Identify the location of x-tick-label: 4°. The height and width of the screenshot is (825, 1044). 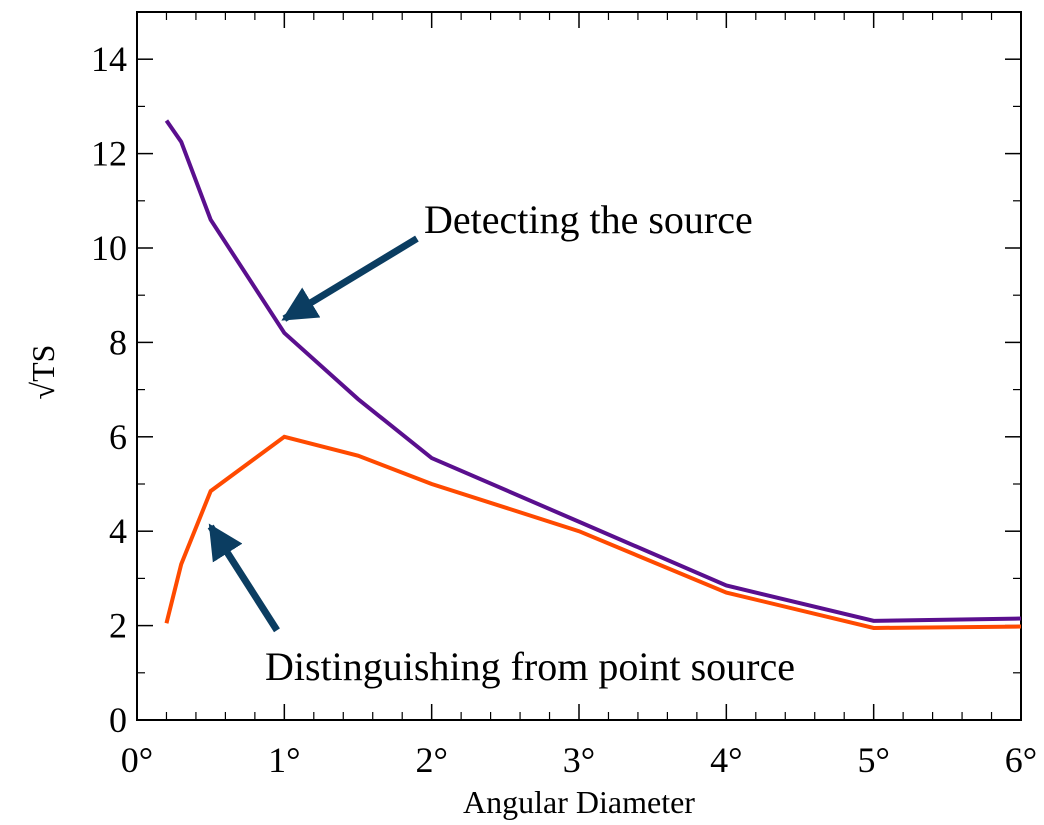
(726, 760).